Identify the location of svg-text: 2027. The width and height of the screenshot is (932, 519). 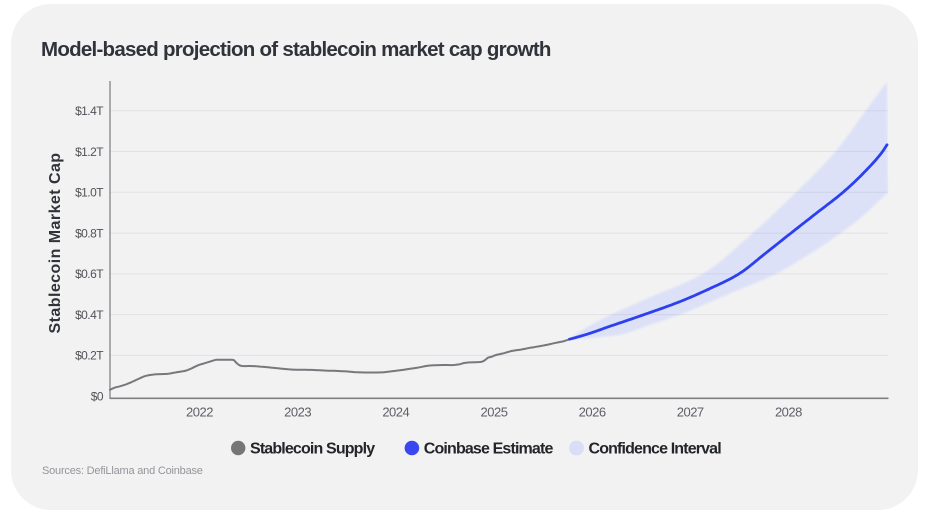
(690, 411).